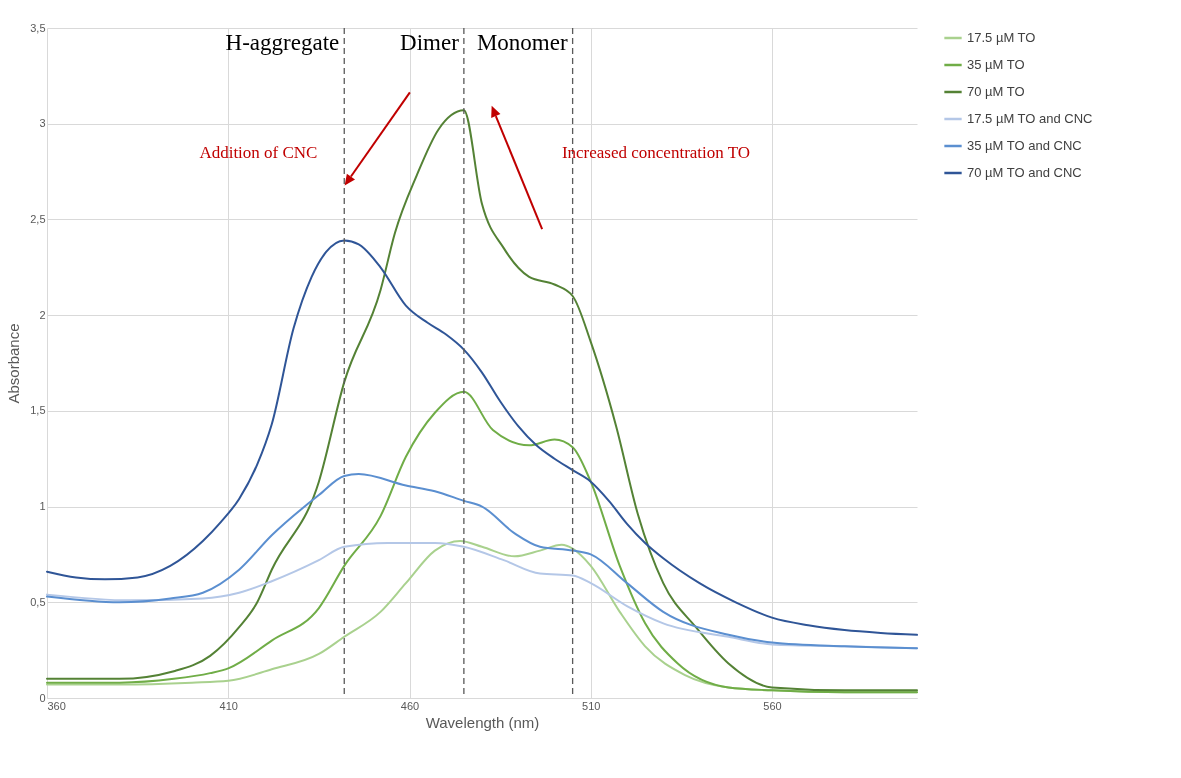 The width and height of the screenshot is (1181, 778). Describe the element at coordinates (996, 64) in the screenshot. I see `legend-label: 35 µM TO` at that location.